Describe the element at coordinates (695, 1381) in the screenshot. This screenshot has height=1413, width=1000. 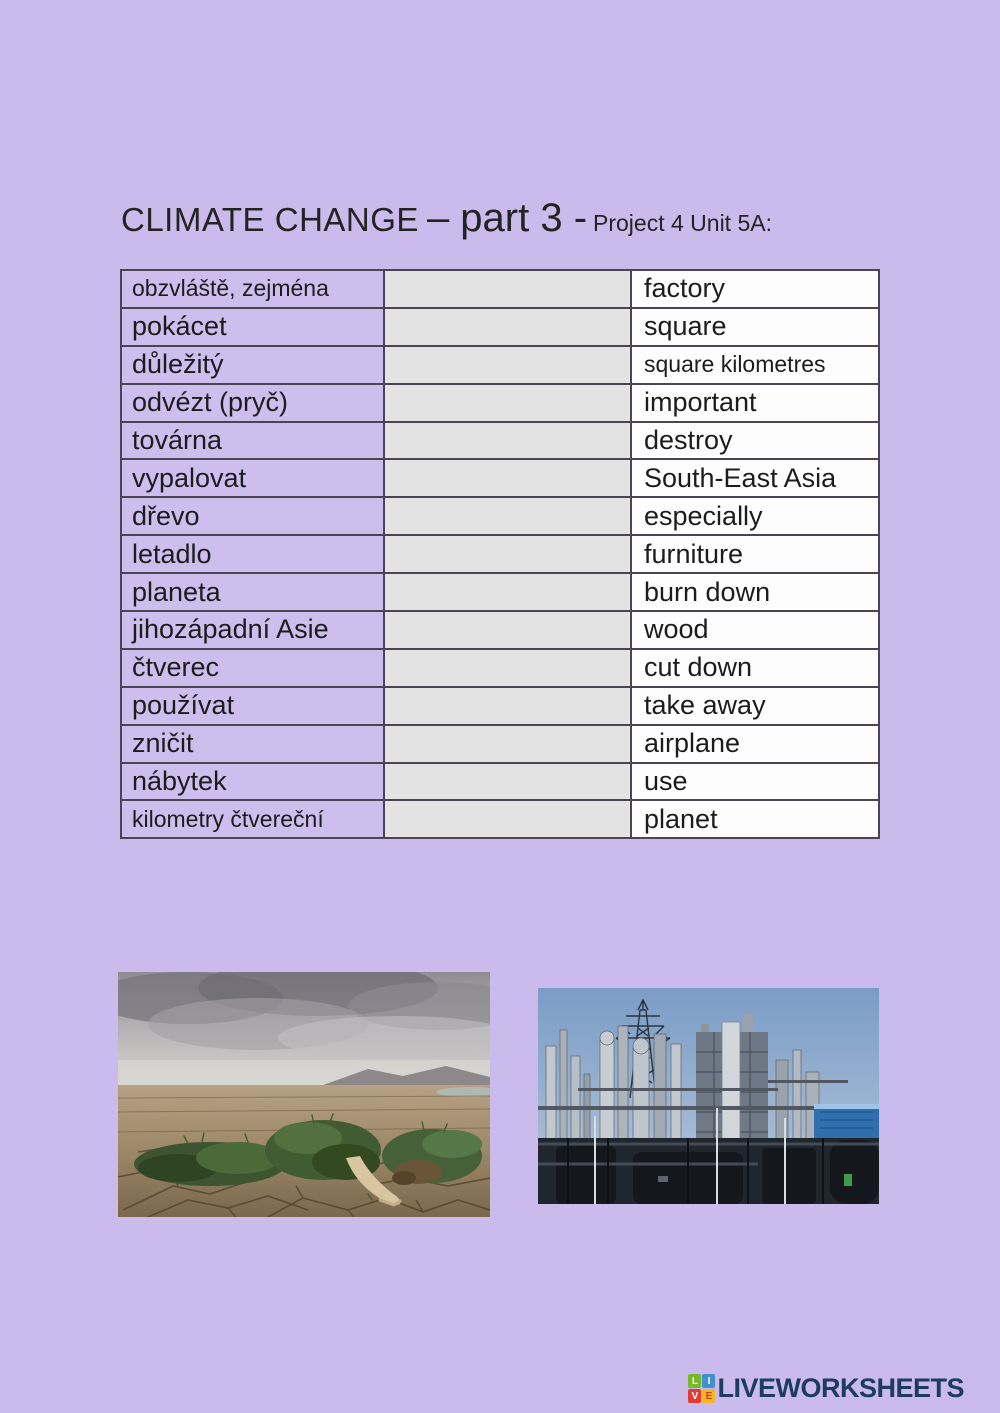
I see `logo-tile-l: L` at that location.